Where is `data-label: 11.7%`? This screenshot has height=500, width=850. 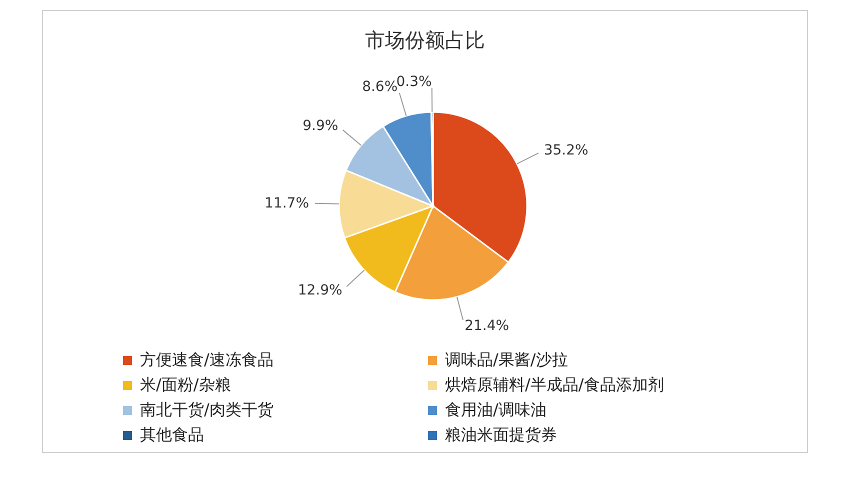 data-label: 11.7% is located at coordinates (287, 203).